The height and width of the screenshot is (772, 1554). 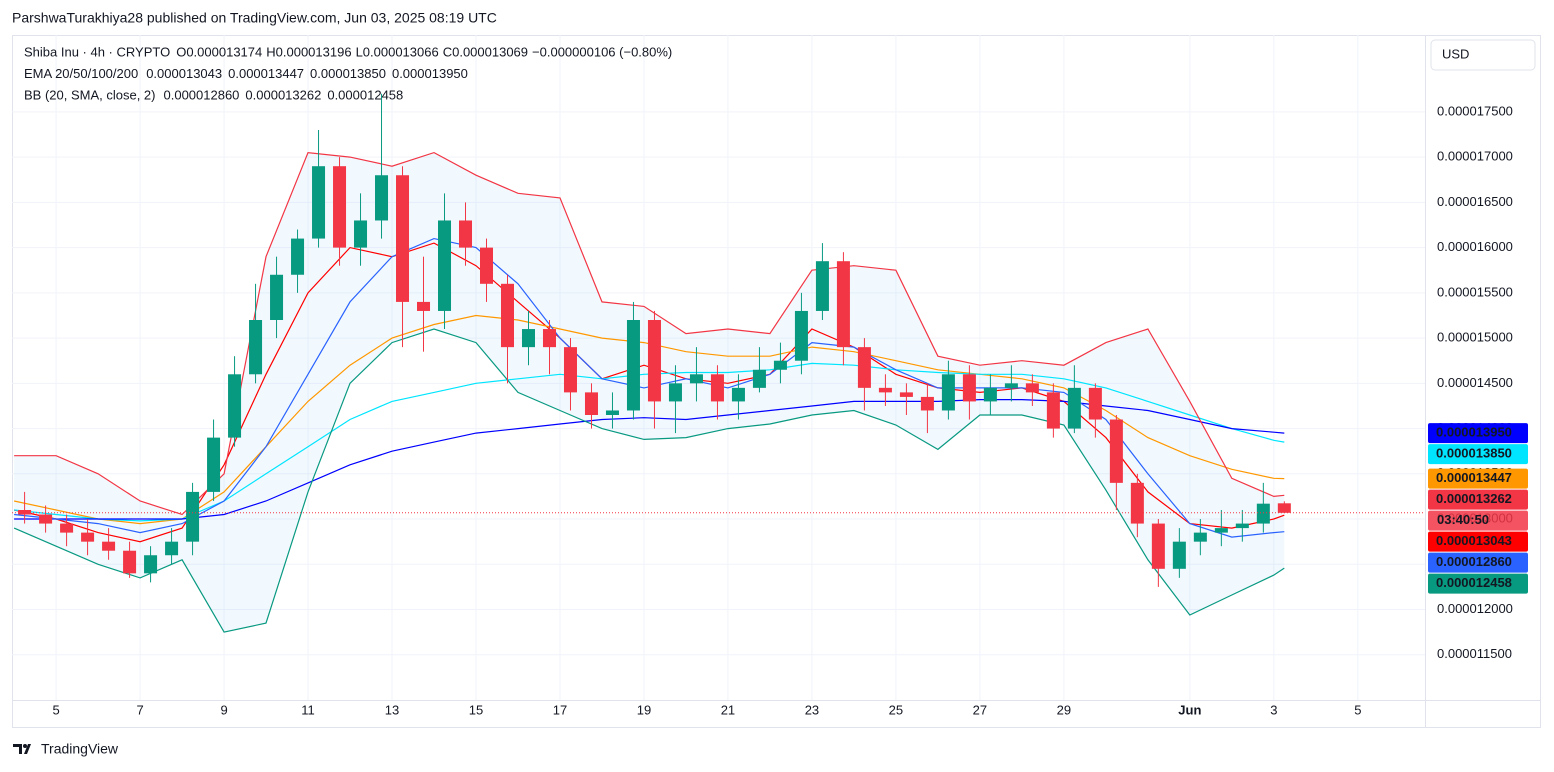 I want to click on x-tick-label: 13, so click(x=392, y=709).